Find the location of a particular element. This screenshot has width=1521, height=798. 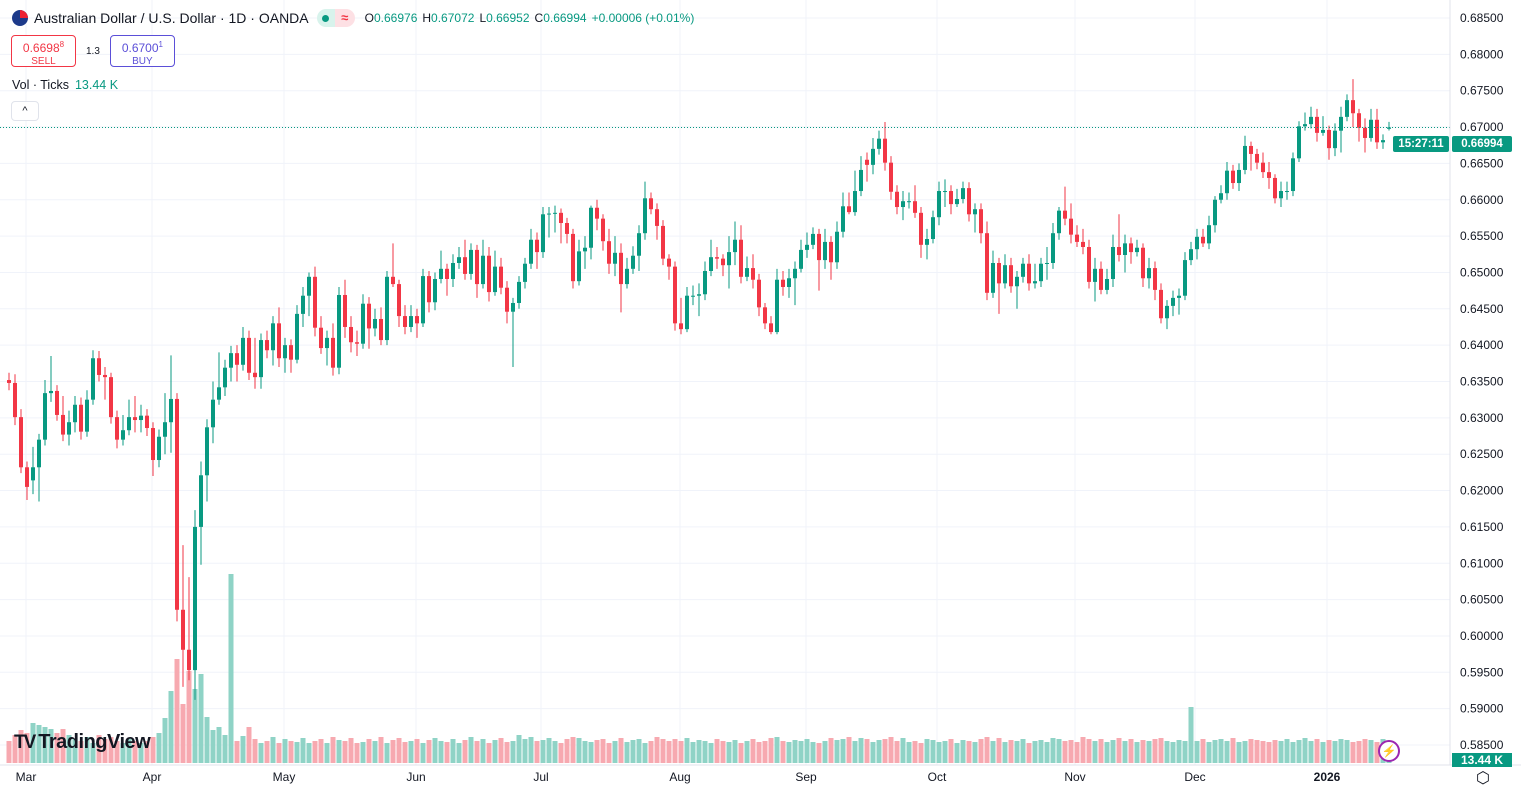

tradingview-logo: TV TradingView is located at coordinates (82, 742).